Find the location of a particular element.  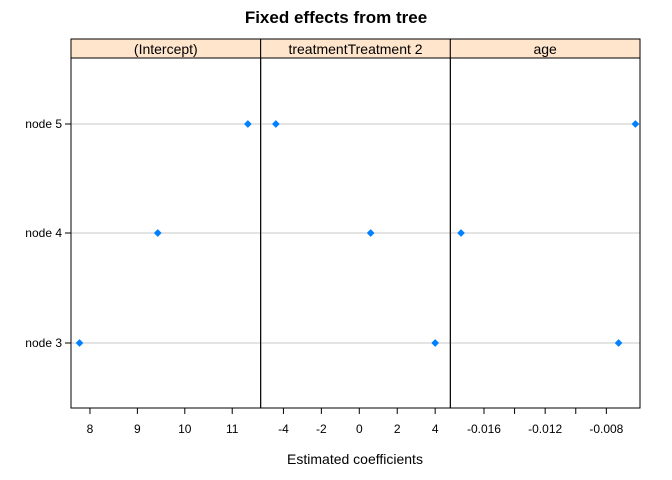

y-tick-label: node 5 is located at coordinates (43, 124).